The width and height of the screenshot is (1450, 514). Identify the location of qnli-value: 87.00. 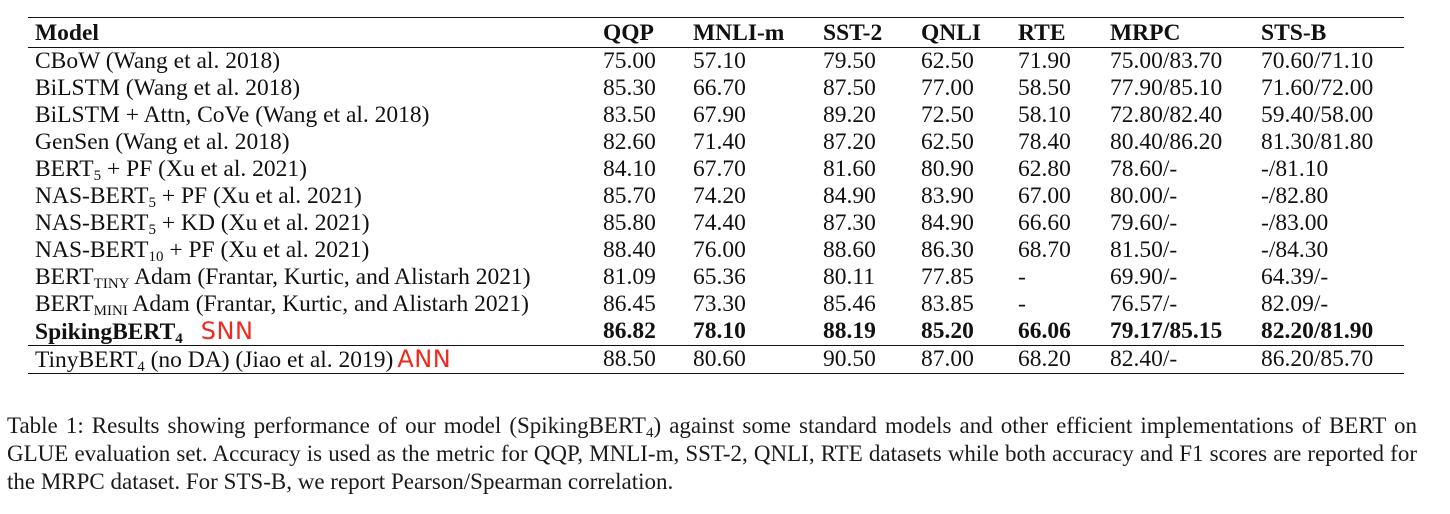
(947, 359).